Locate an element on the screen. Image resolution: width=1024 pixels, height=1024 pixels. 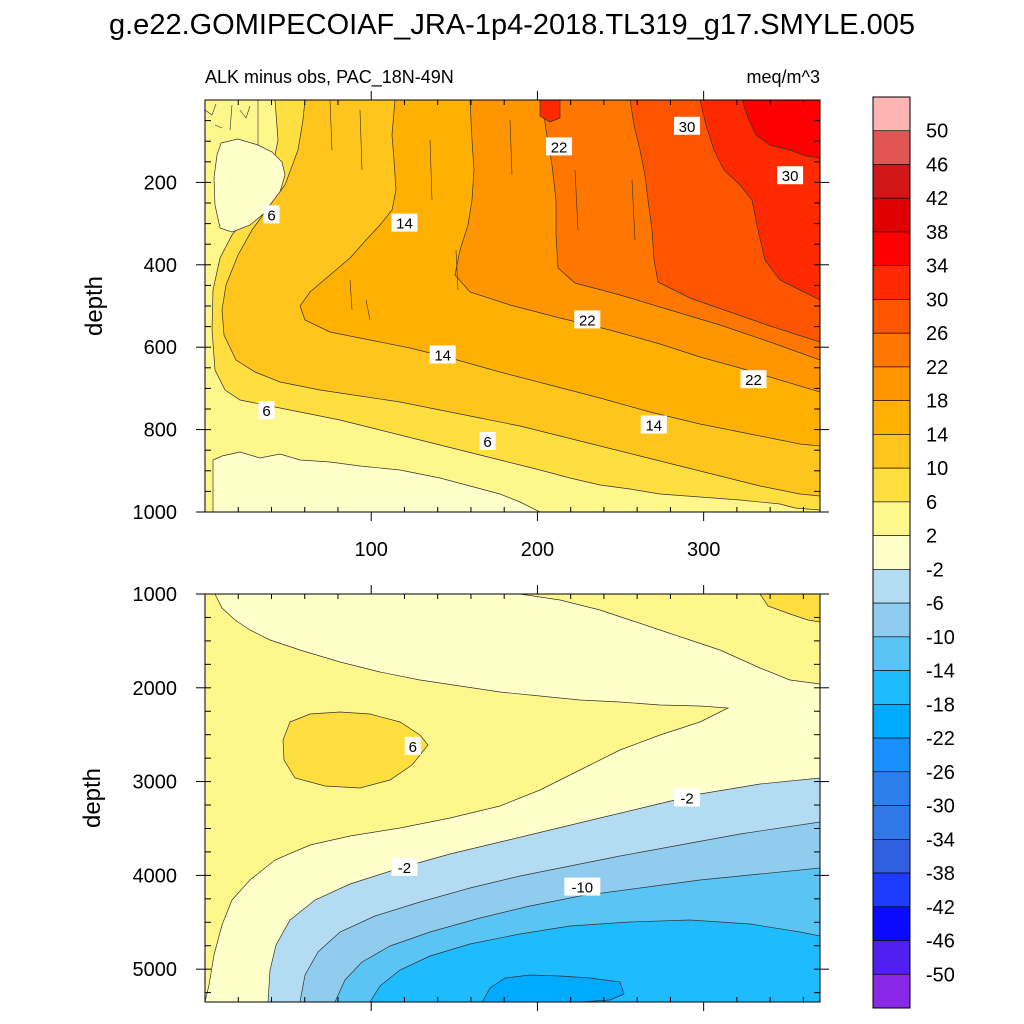
upper-y-tick-label: 200 is located at coordinates (160, 183).